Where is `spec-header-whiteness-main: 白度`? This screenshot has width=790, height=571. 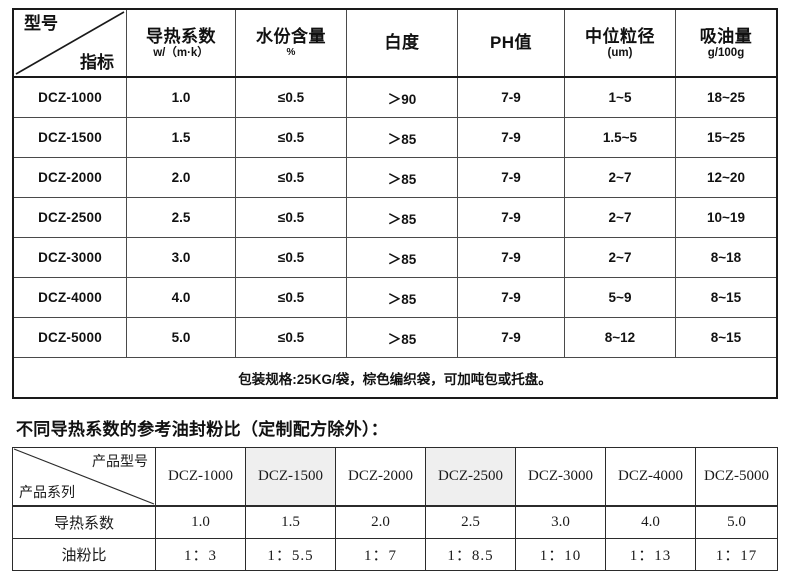
spec-header-whiteness-main: 白度 is located at coordinates (402, 43).